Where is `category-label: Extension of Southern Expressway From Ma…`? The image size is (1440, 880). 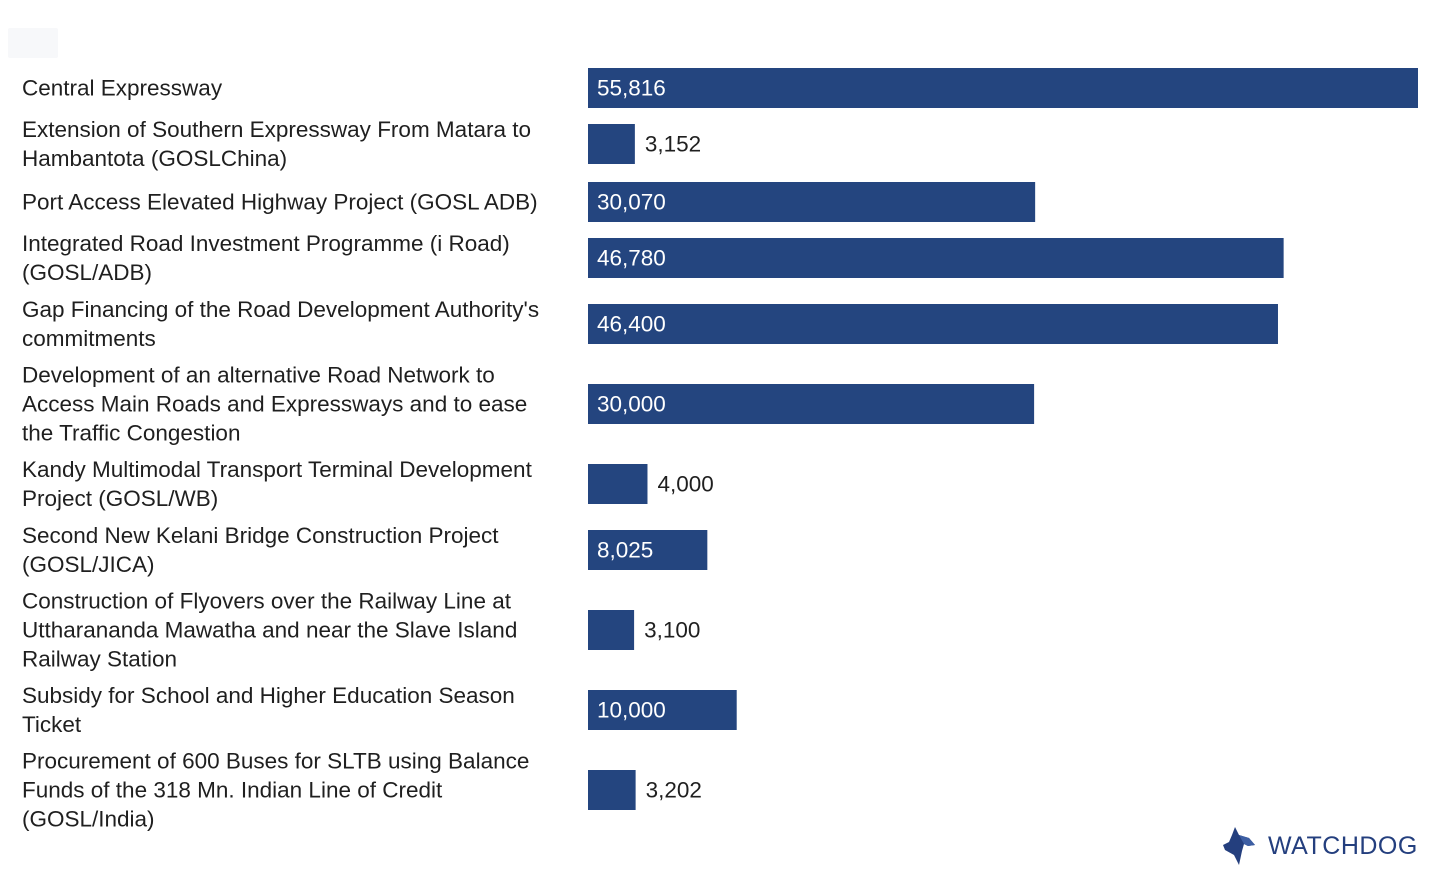
category-label: Extension of Southern Expressway From Ma… is located at coordinates (276, 144).